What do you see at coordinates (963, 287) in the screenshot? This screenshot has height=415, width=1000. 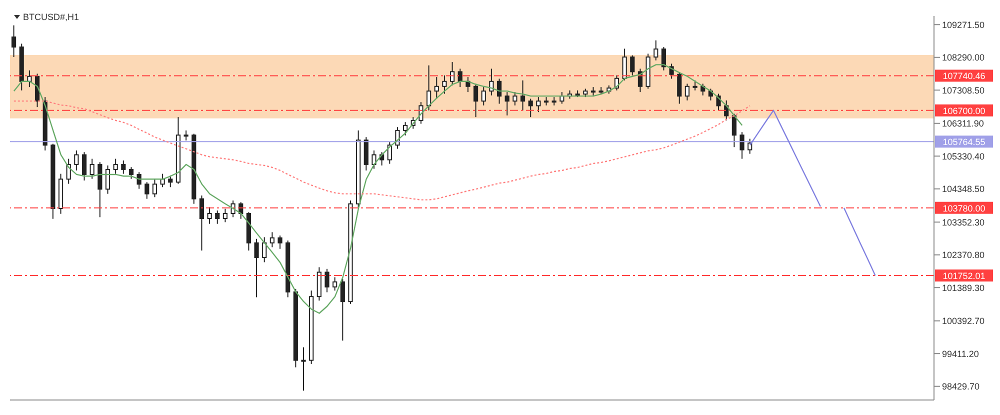 I see `y-tick-label: 101389.30` at bounding box center [963, 287].